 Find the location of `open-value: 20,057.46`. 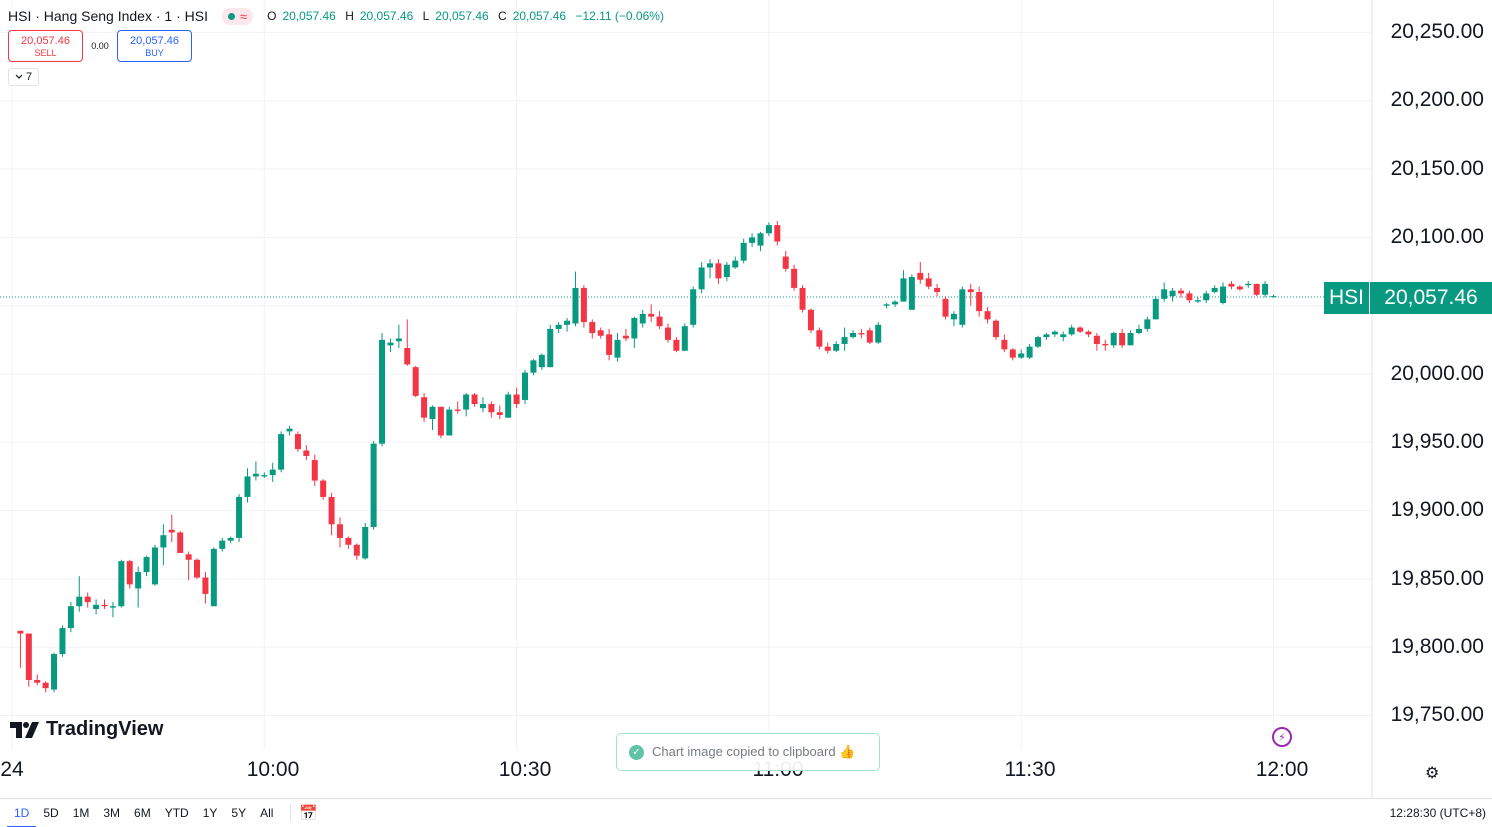

open-value: 20,057.46 is located at coordinates (309, 16).